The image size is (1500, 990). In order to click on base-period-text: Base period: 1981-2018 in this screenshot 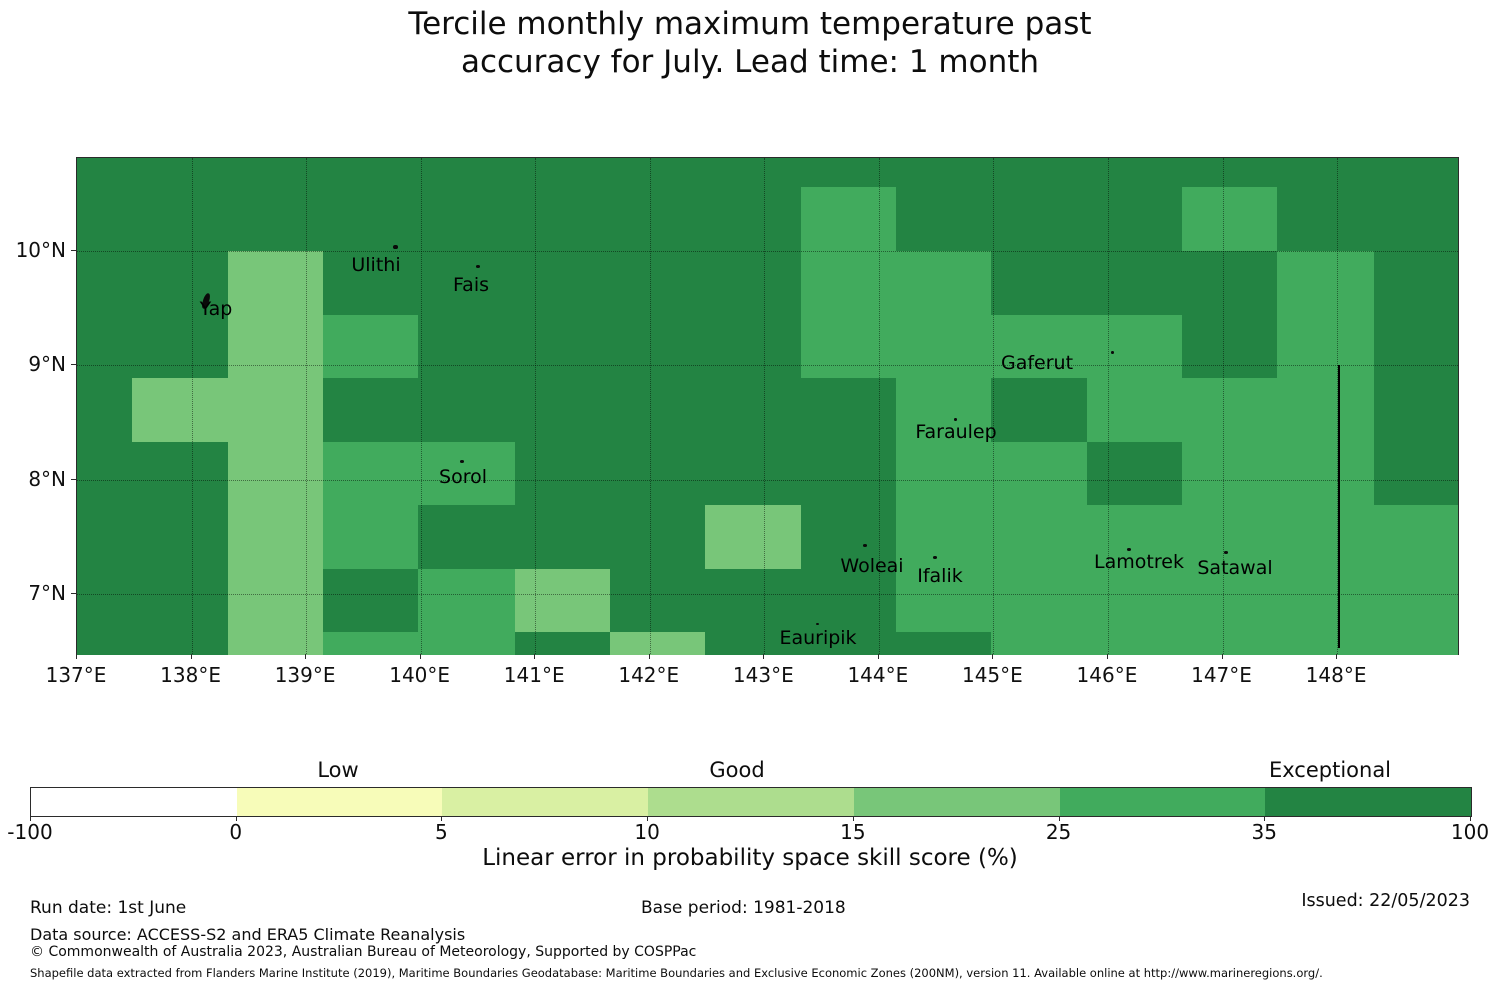, I will do `click(743, 908)`.